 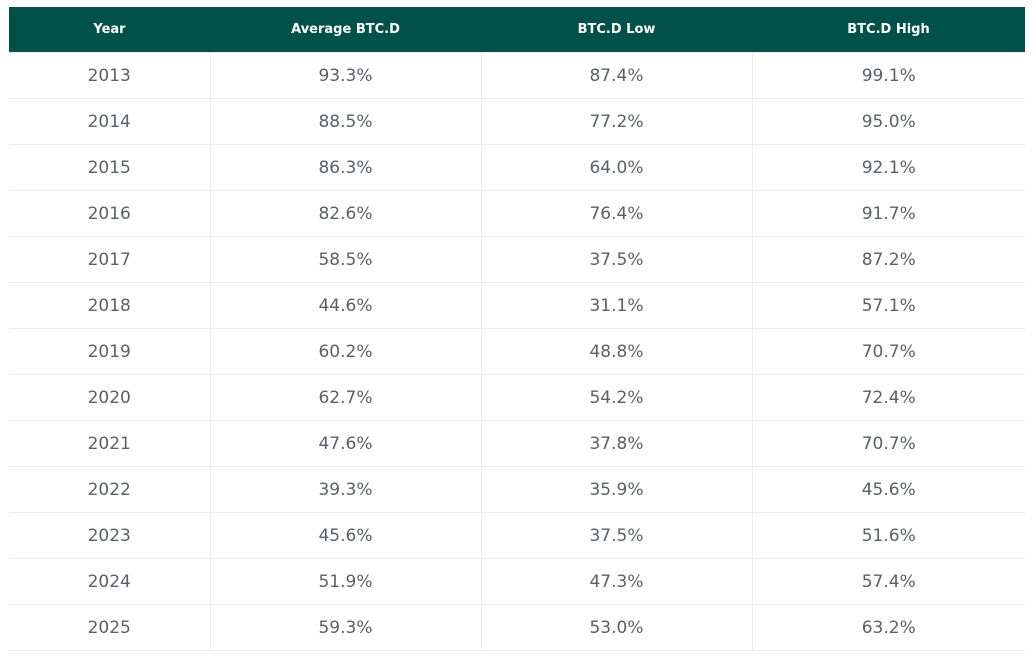 What do you see at coordinates (345, 581) in the screenshot?
I see `value-cell: 51.9%` at bounding box center [345, 581].